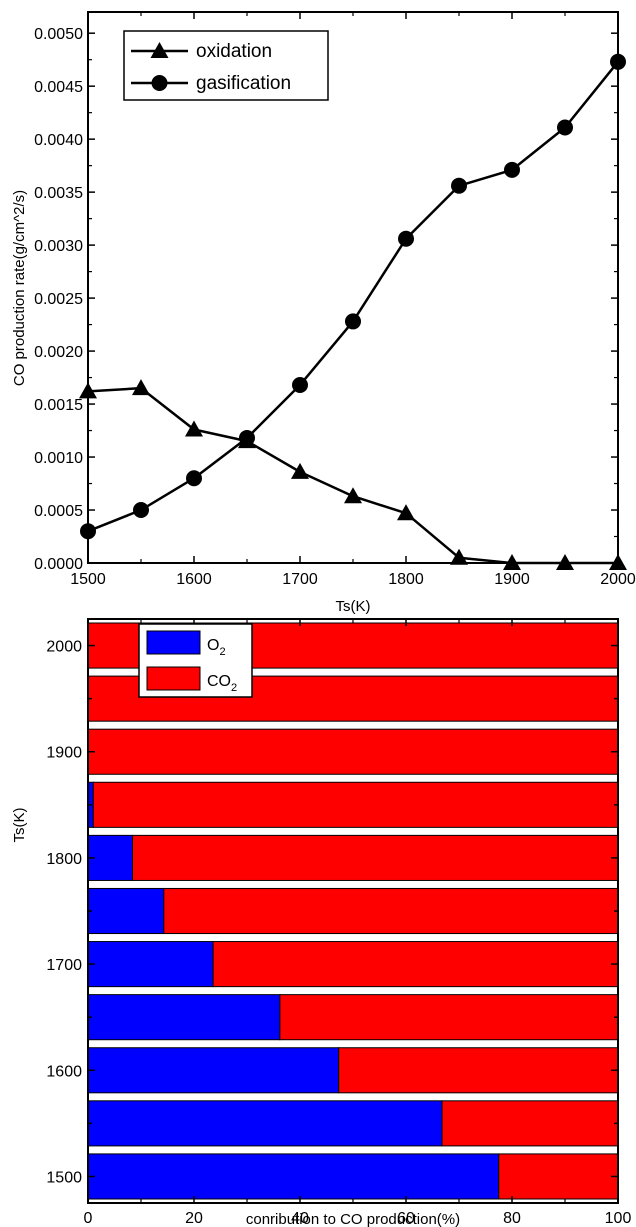  I want to click on line-chart-x-axis-label: Ts(K), so click(353, 606).